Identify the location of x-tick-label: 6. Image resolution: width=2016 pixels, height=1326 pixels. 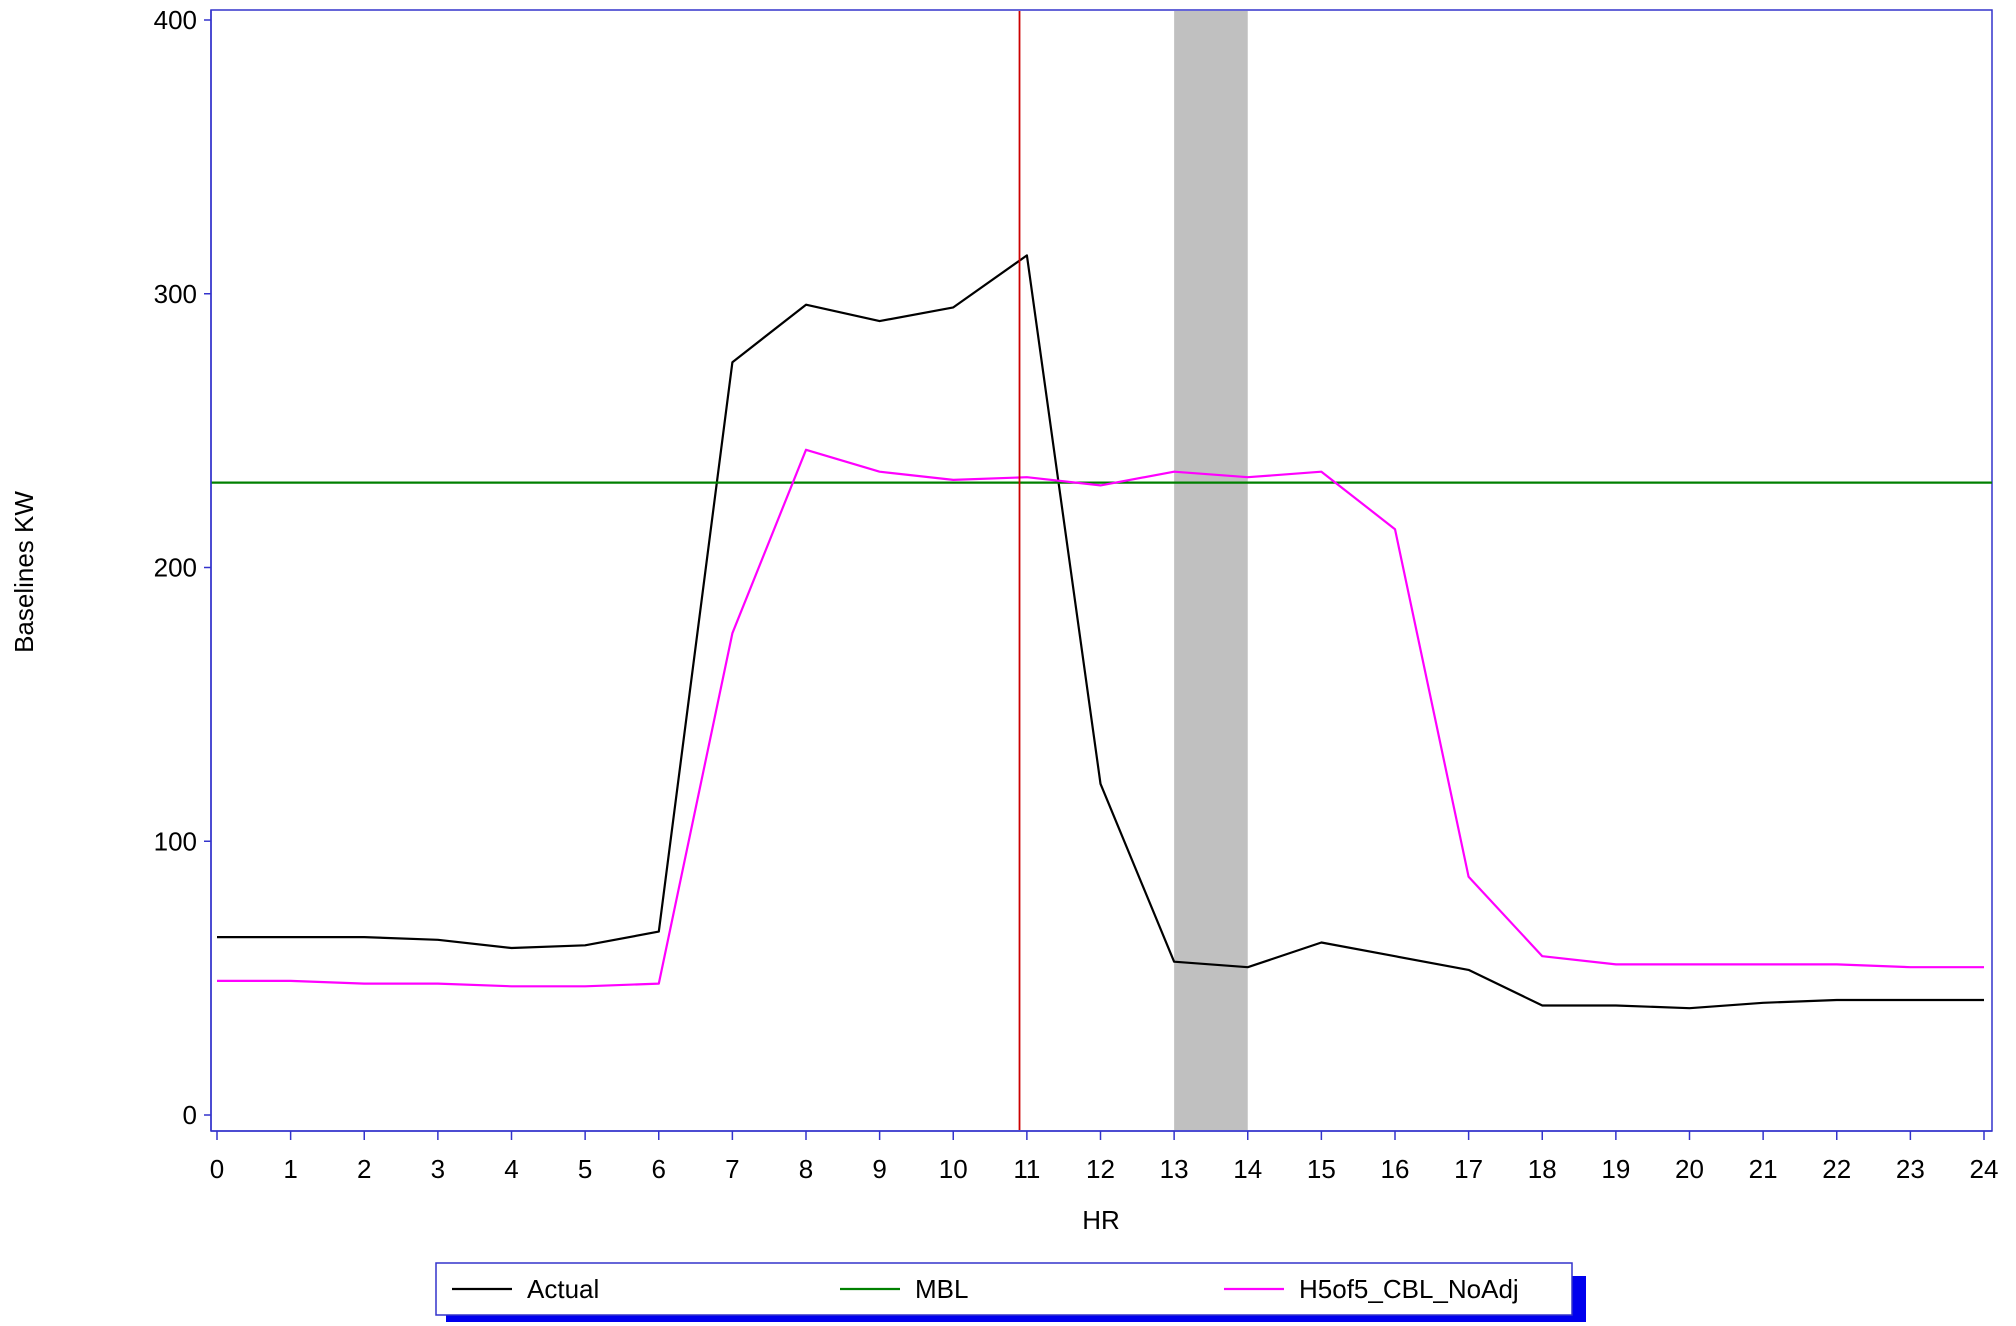
(659, 1169).